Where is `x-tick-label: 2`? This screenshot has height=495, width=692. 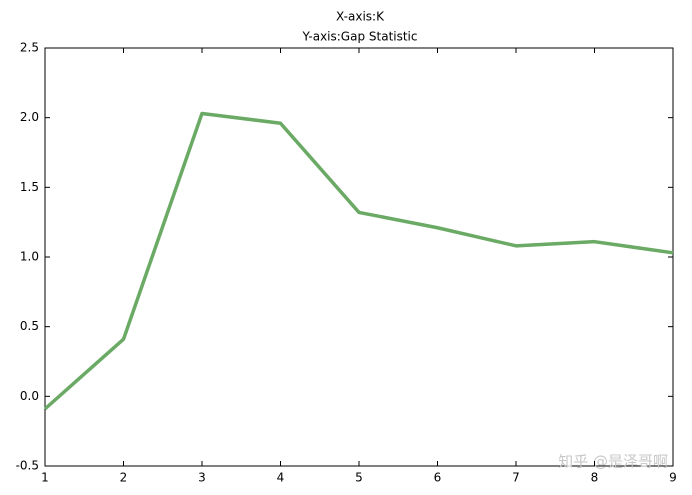
x-tick-label: 2 is located at coordinates (124, 478).